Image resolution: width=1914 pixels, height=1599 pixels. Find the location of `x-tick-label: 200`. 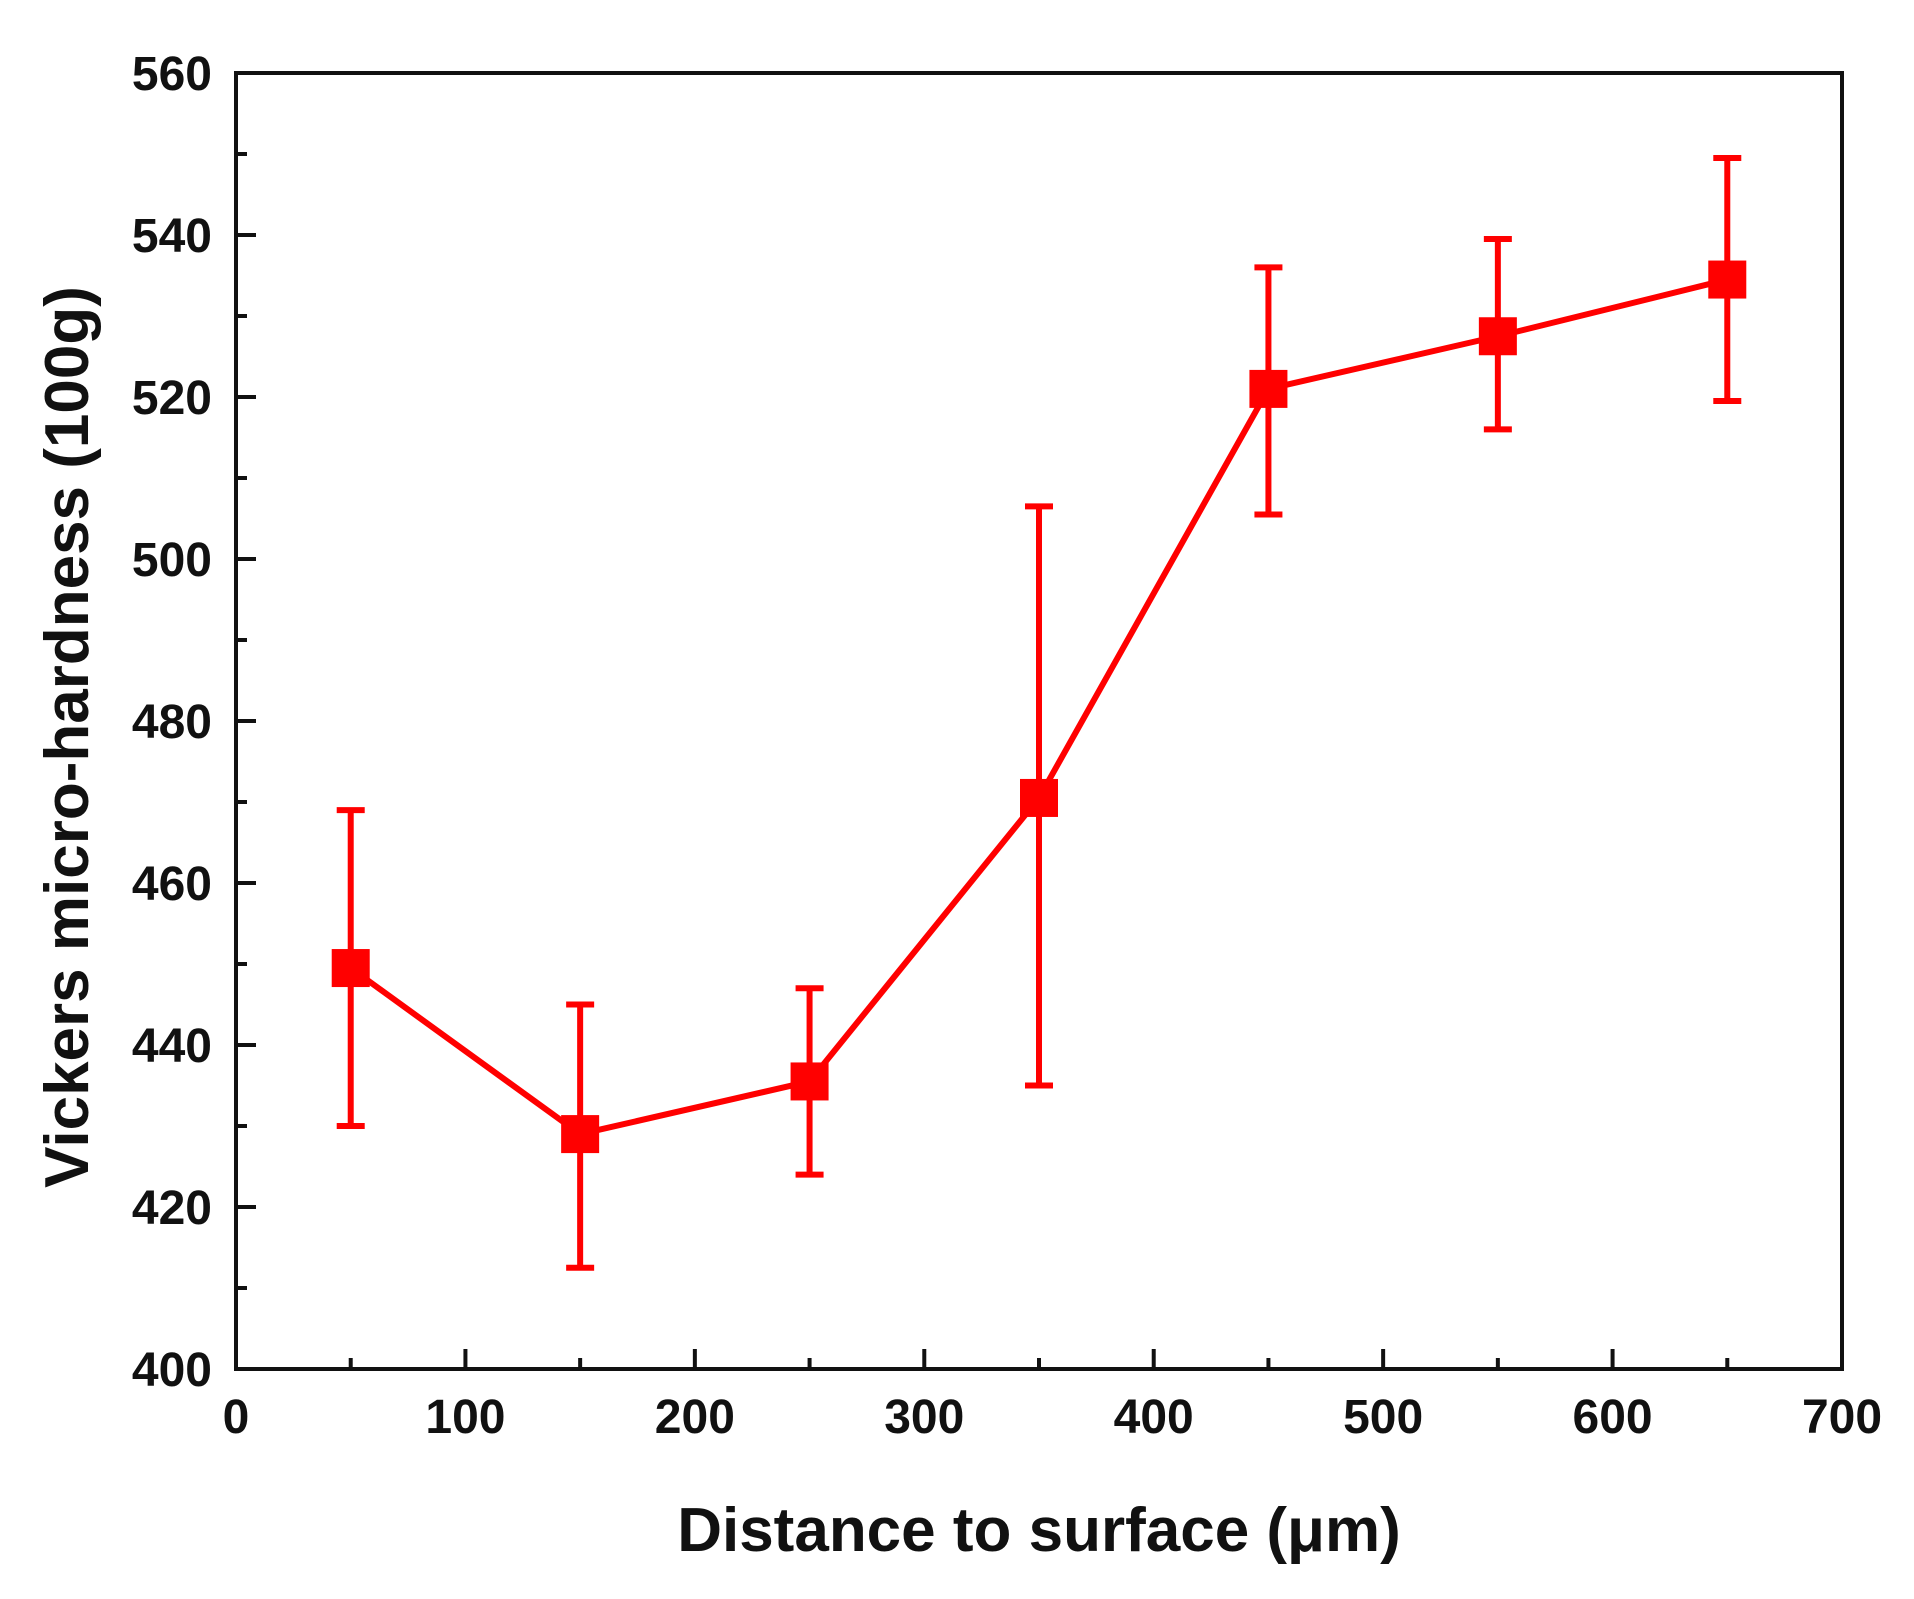

x-tick-label: 200 is located at coordinates (695, 1417).